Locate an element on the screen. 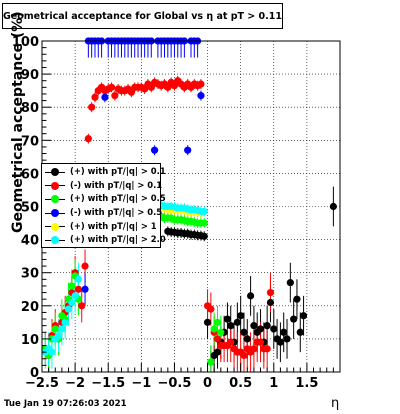 This screenshot has height=414, width=400. legend-label: (+) with pT/|q| > 2.0 is located at coordinates (118, 239).